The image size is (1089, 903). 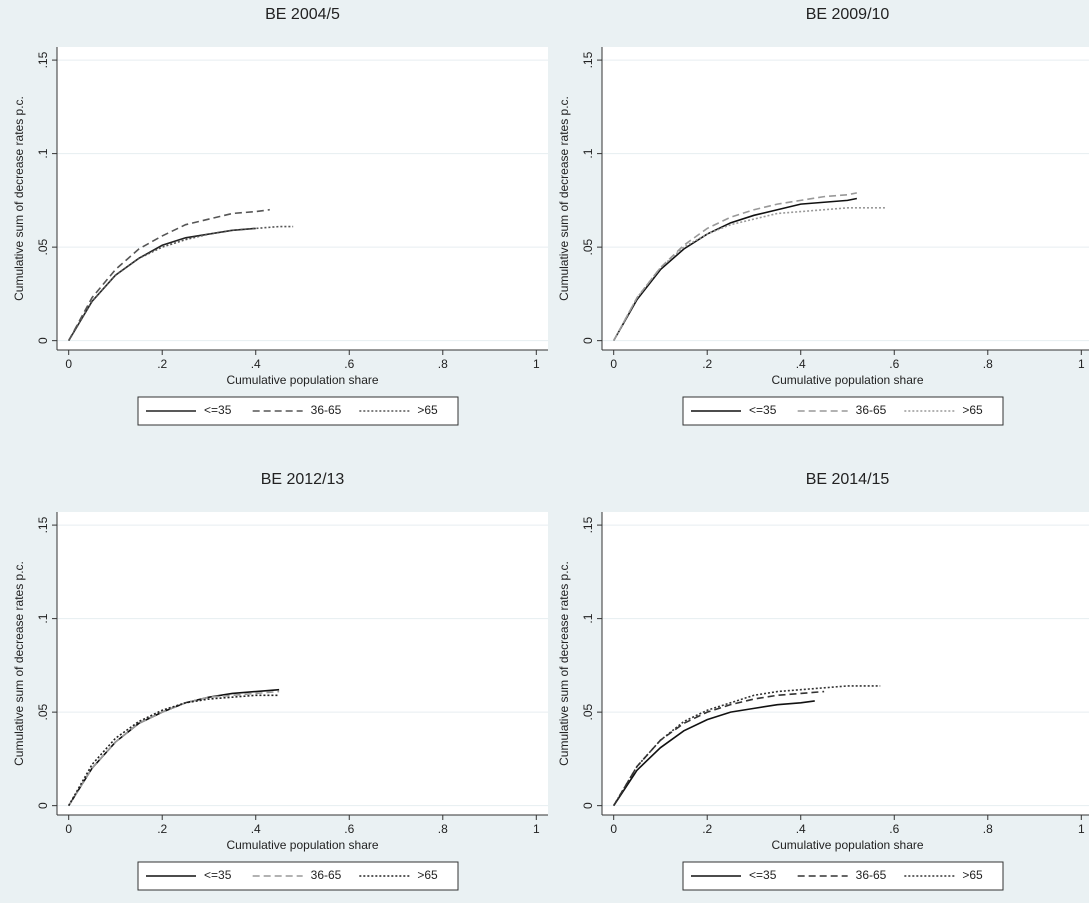 I want to click on chart-title: BE 2009/10, so click(x=848, y=14).